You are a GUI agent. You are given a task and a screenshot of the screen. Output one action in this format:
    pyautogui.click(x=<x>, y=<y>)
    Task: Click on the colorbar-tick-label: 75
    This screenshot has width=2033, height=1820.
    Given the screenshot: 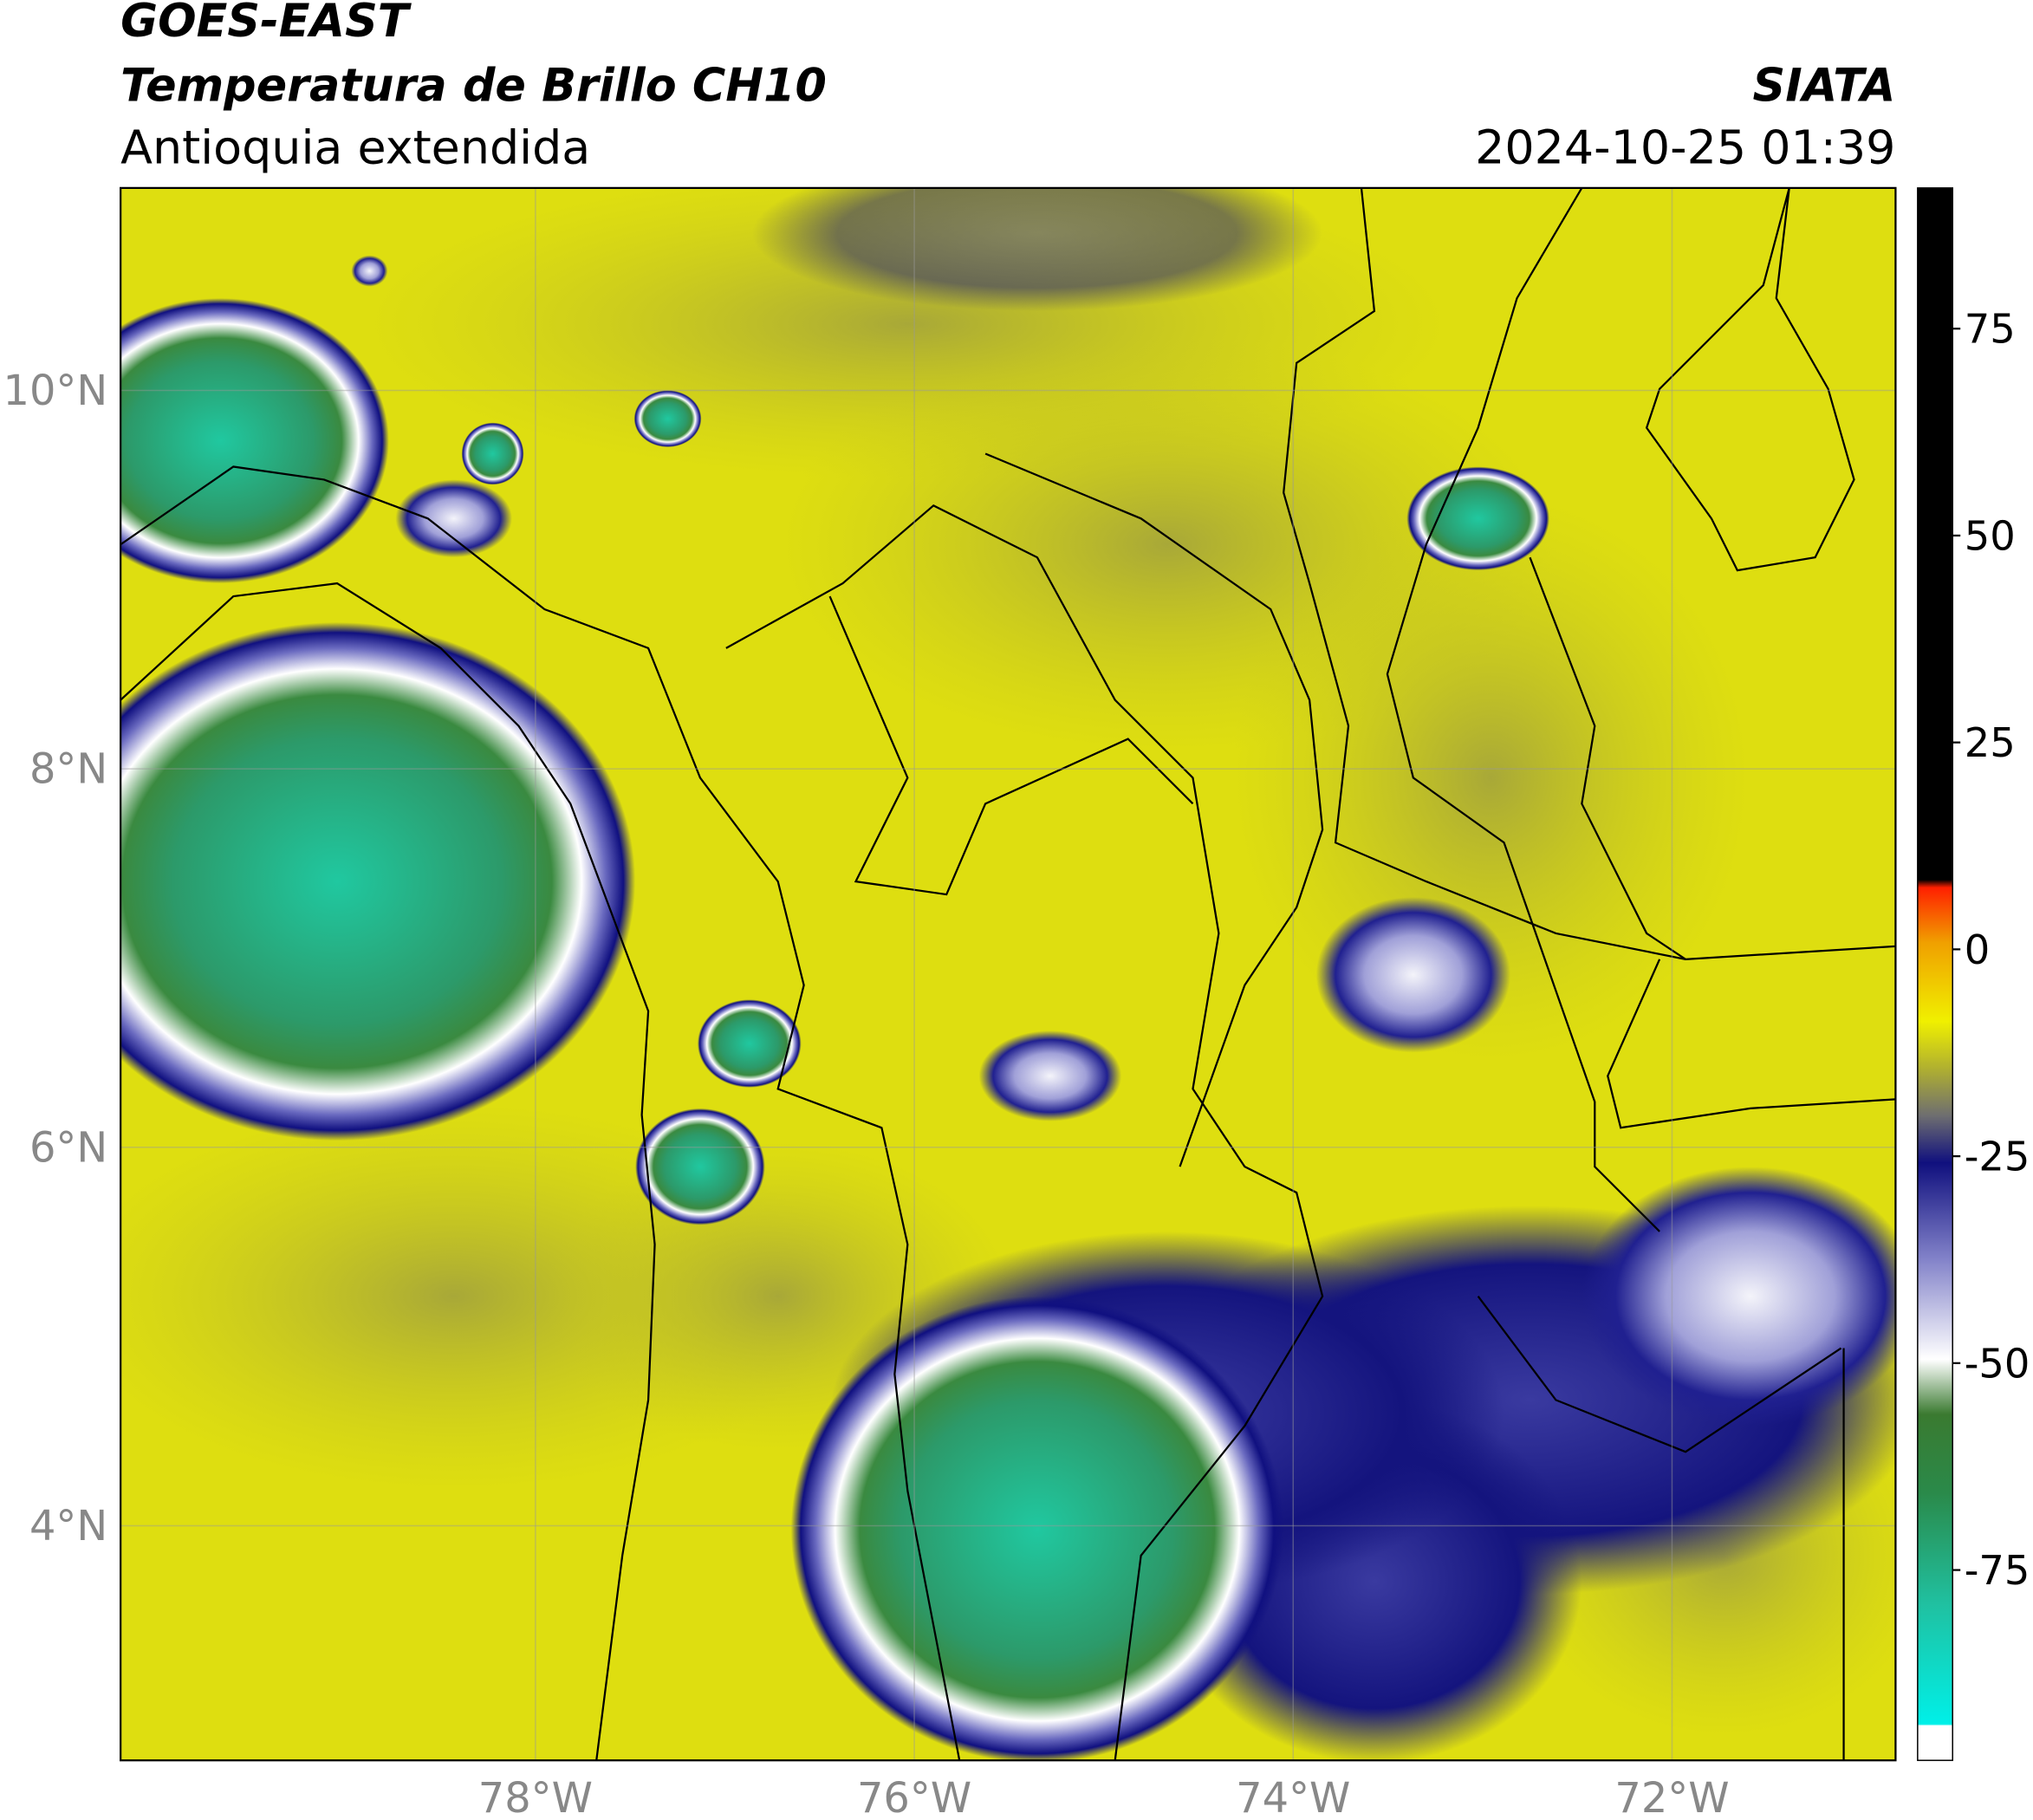 What is the action you would take?
    pyautogui.click(x=1990, y=329)
    